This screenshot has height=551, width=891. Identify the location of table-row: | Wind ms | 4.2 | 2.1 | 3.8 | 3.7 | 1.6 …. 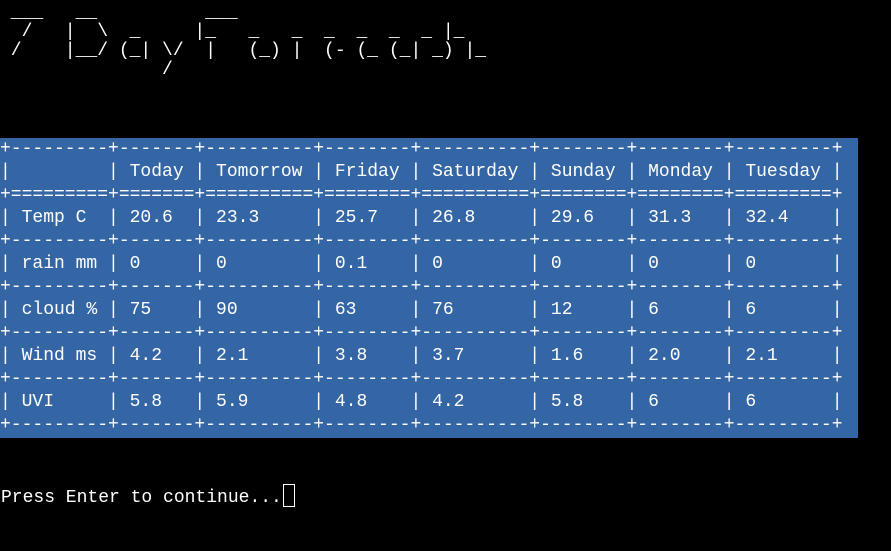
(421, 356).